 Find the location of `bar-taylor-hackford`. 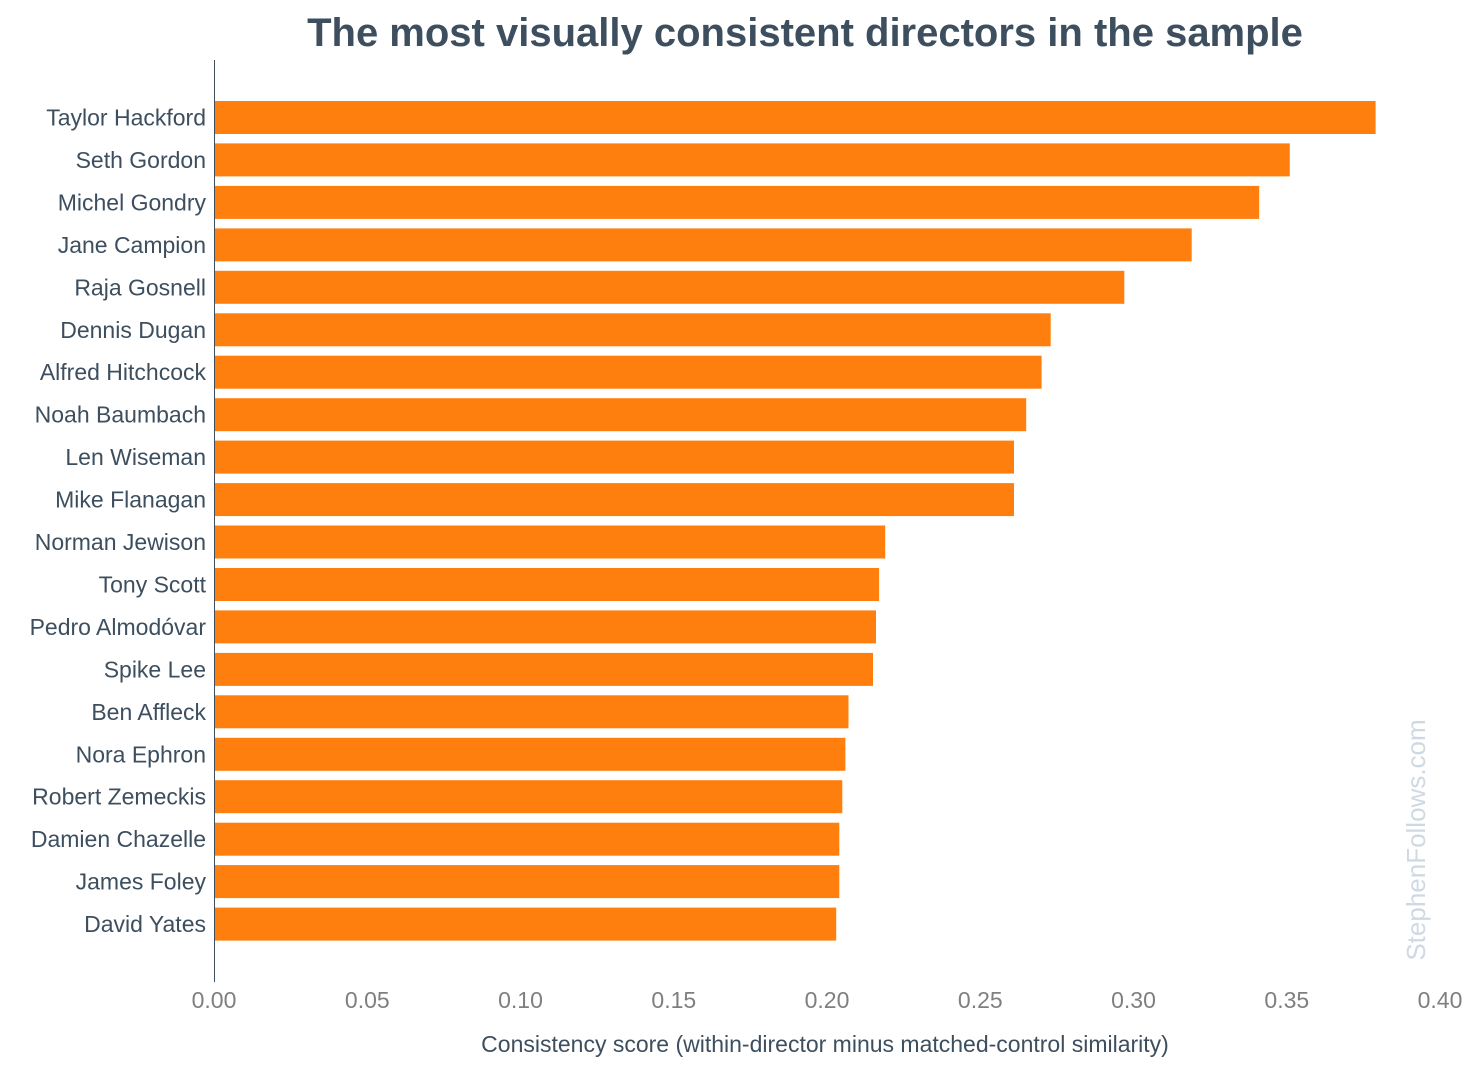

bar-taylor-hackford is located at coordinates (795, 117).